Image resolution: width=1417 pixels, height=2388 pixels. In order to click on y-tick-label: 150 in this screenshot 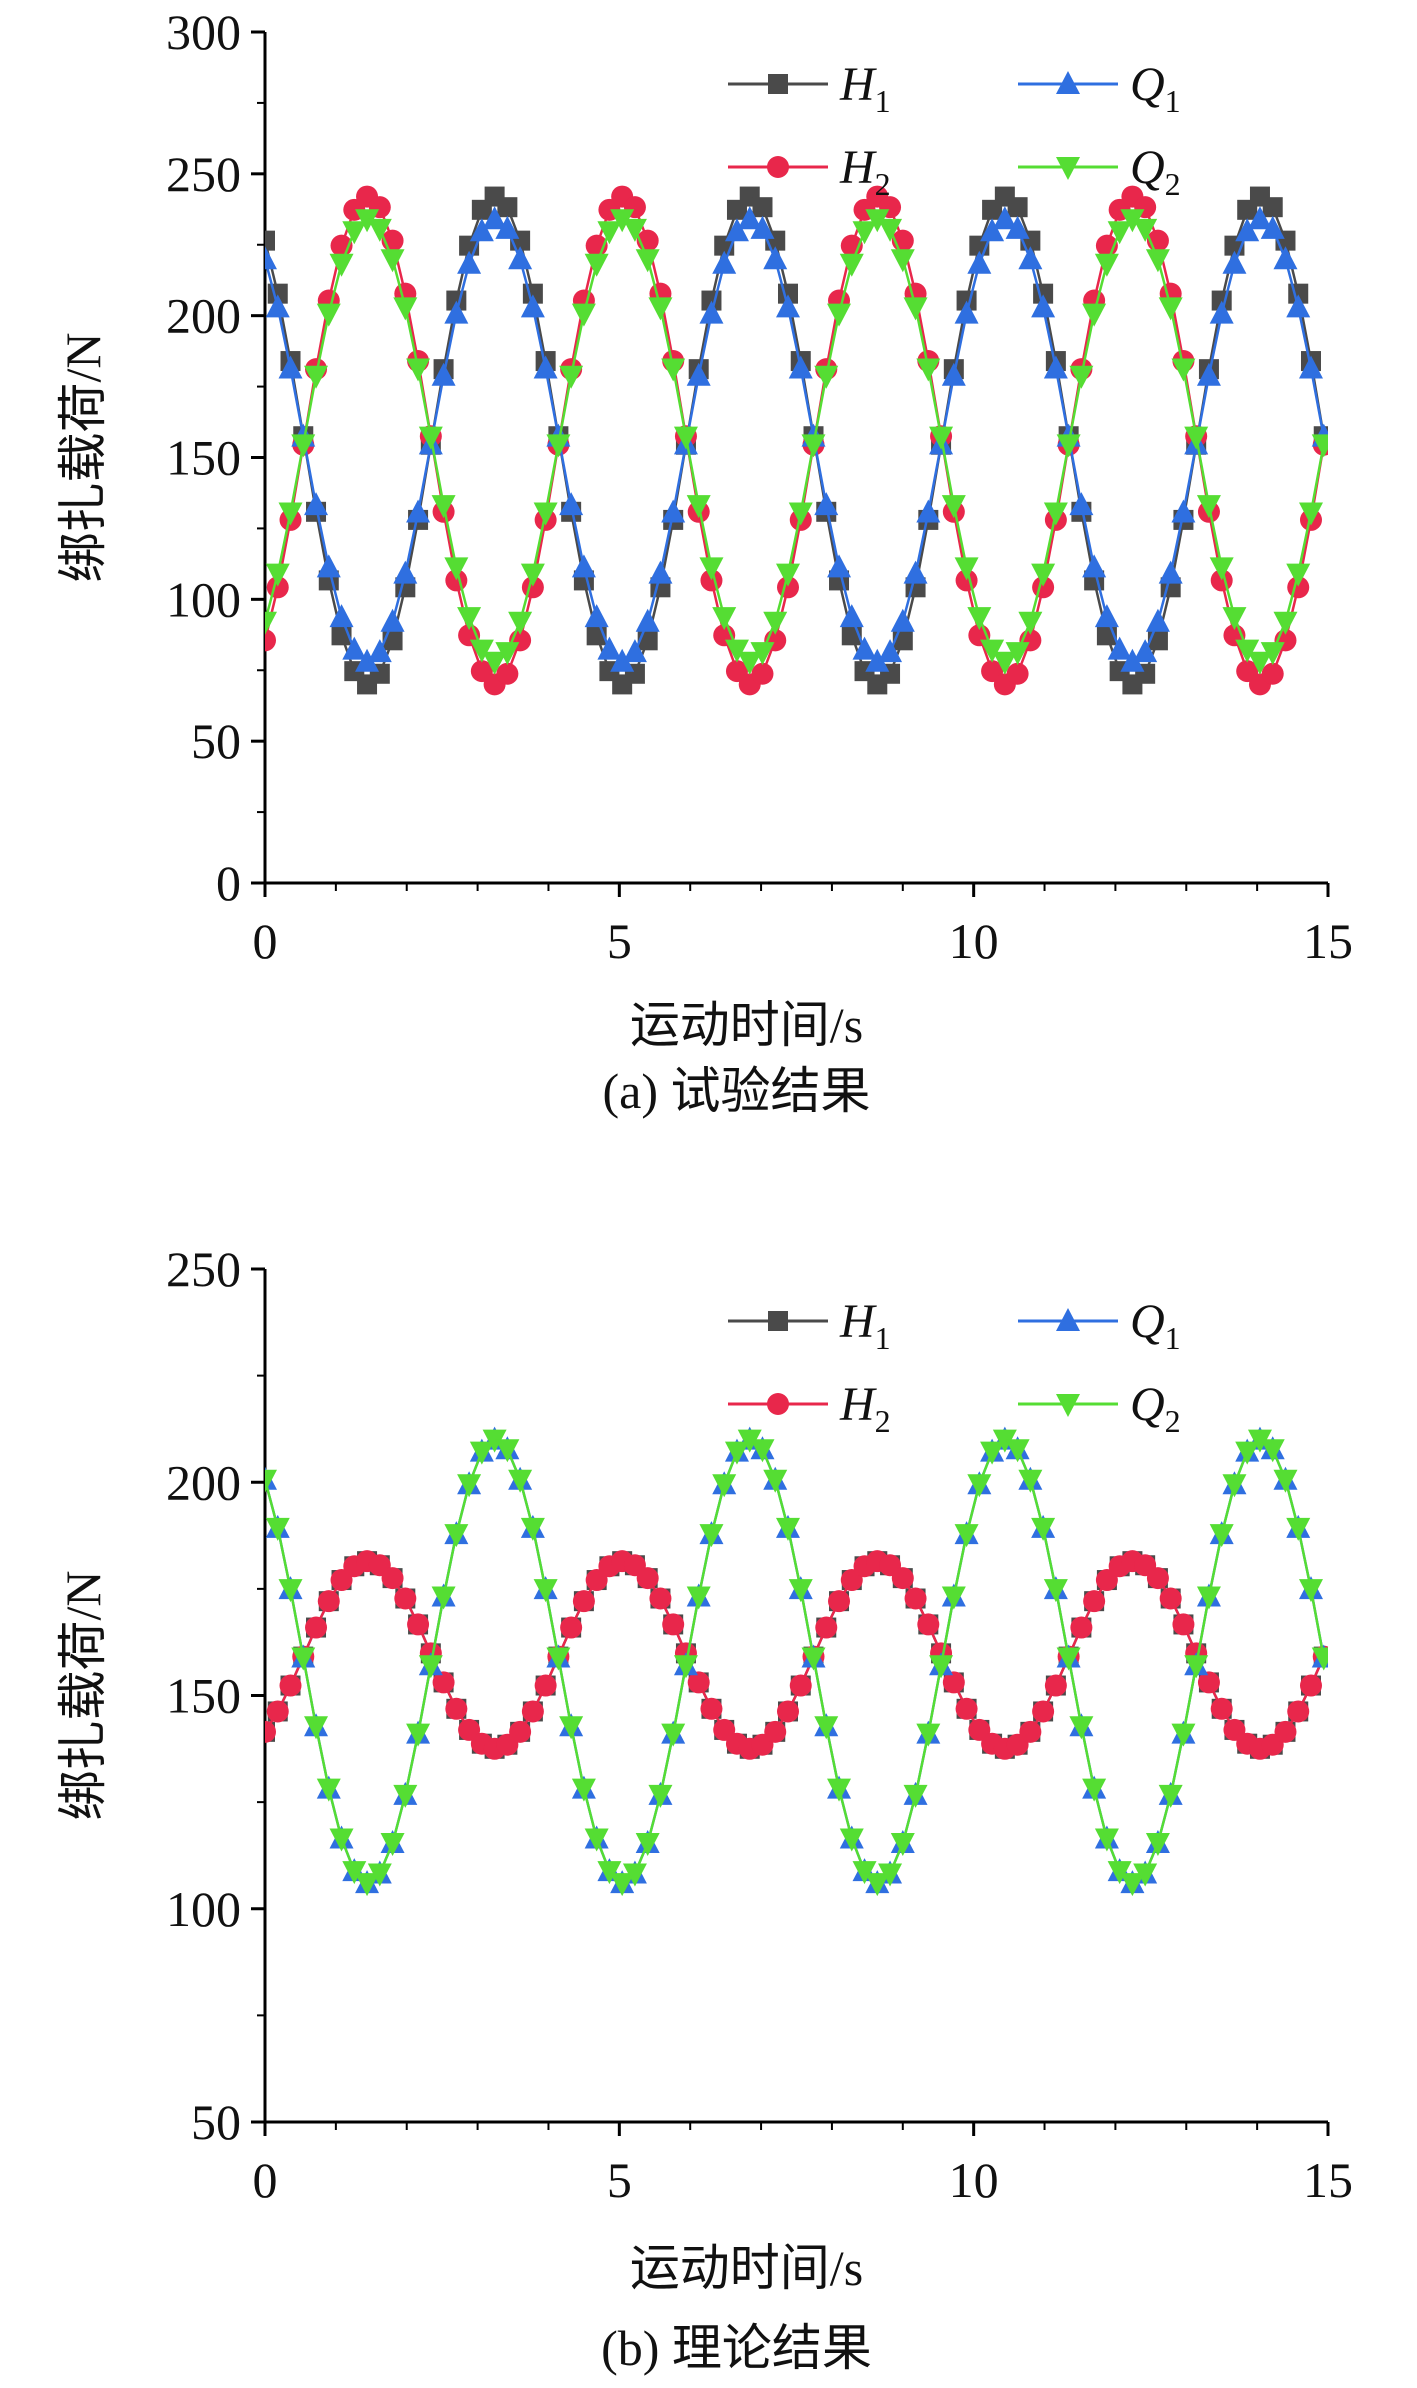, I will do `click(203, 1696)`.